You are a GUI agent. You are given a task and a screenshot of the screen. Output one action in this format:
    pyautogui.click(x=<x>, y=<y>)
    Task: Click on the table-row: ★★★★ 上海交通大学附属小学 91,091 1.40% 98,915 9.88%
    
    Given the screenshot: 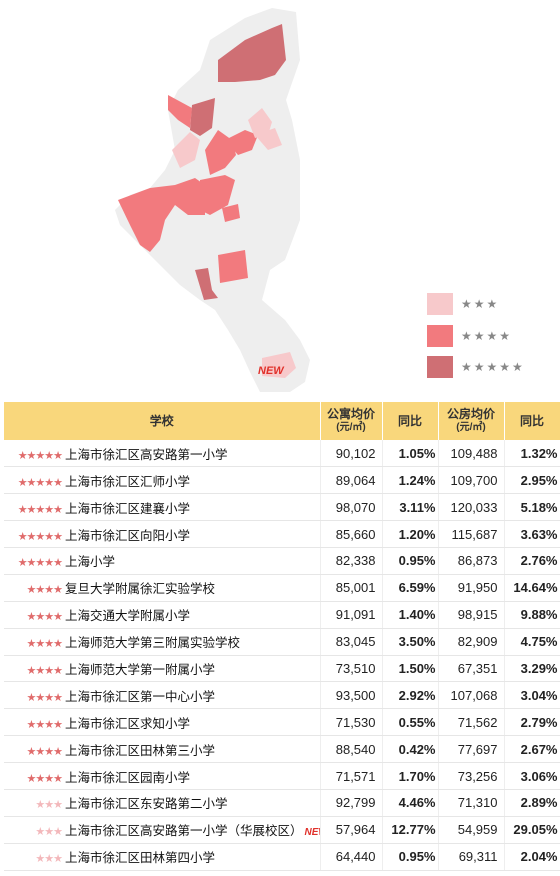 What is the action you would take?
    pyautogui.click(x=282, y=615)
    